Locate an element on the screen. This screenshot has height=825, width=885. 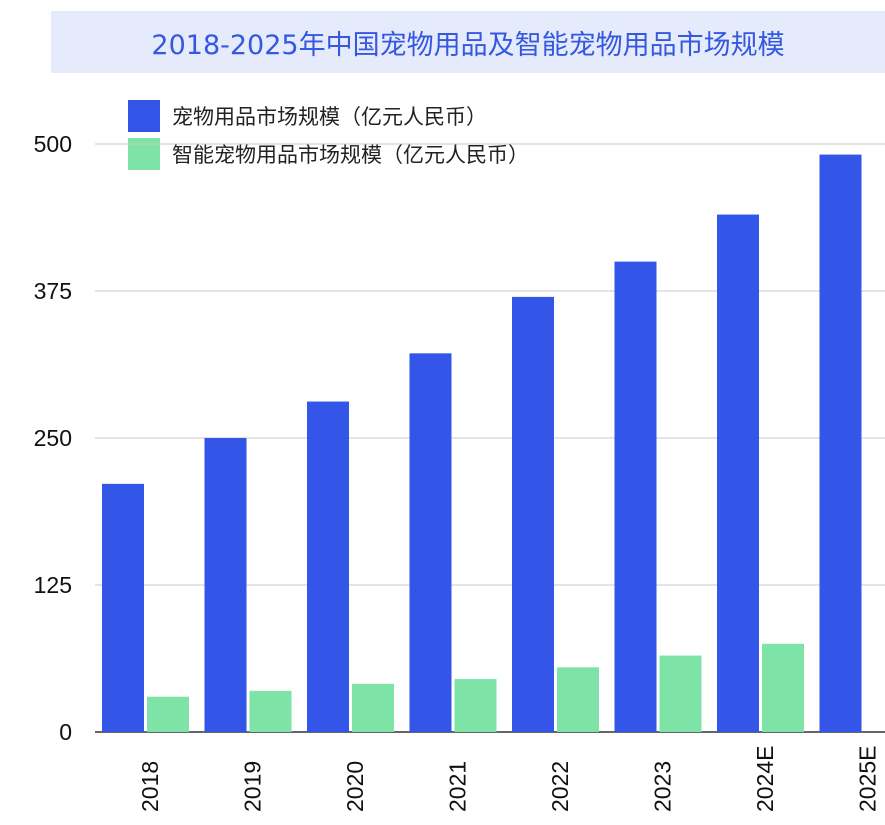
legend: 宠物用品市场规模（亿元人民币） 智能宠物用品市场规模（亿元人民币） is located at coordinates (328, 138).